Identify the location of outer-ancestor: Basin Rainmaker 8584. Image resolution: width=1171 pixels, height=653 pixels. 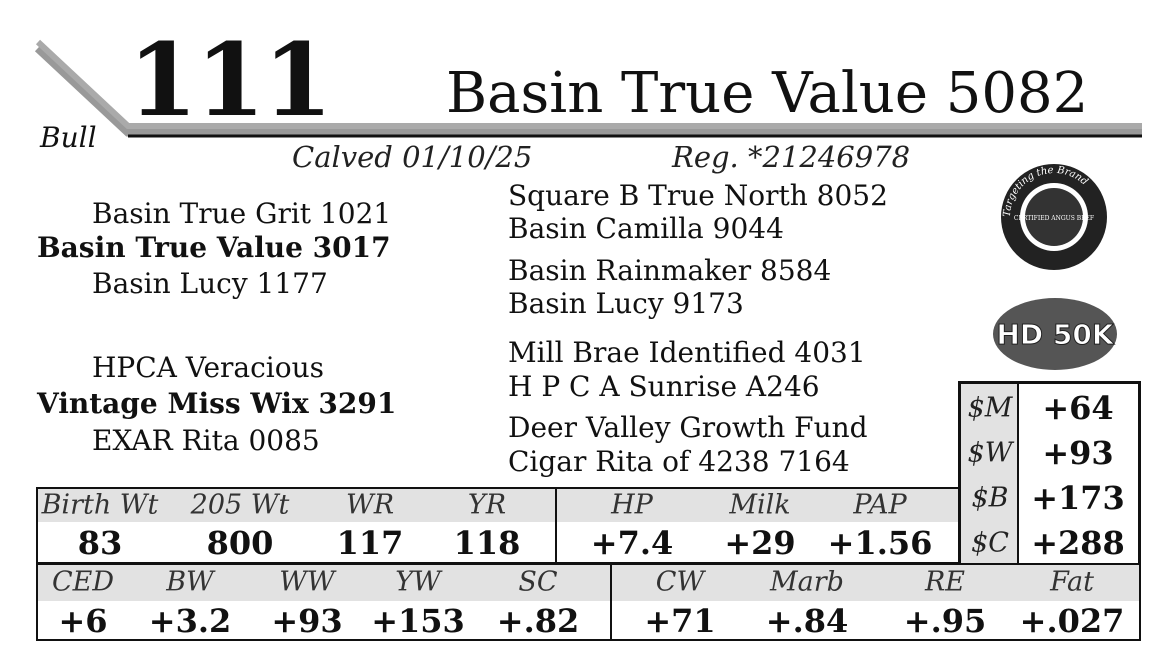
(670, 270).